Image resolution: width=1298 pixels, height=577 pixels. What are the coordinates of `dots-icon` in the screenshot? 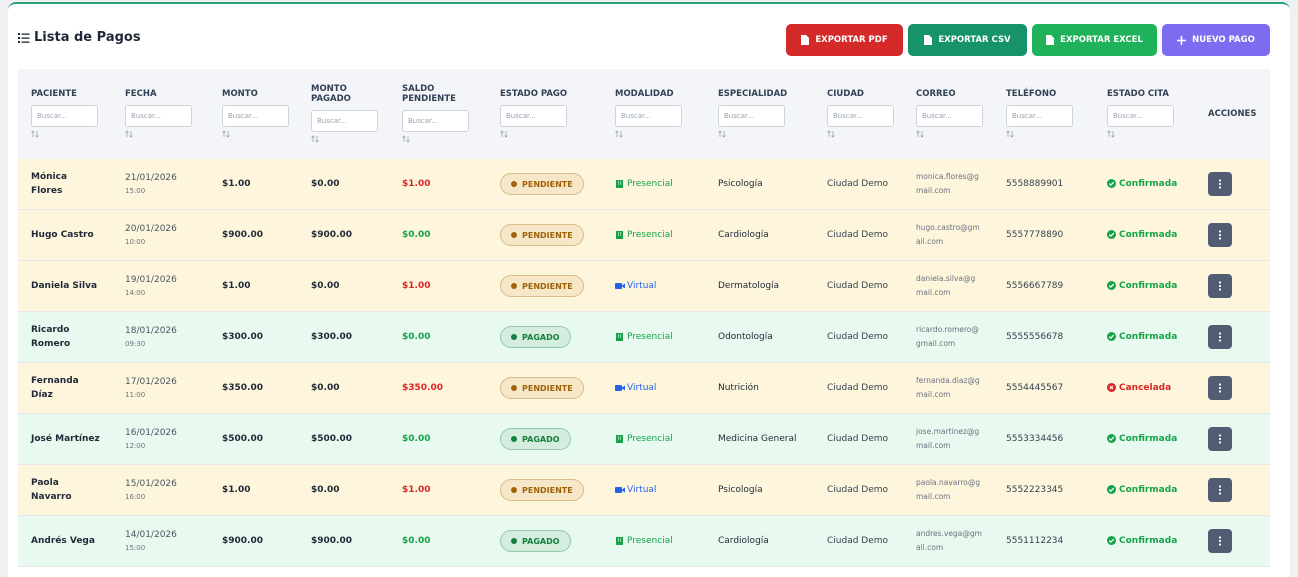 It's located at (1220, 286).